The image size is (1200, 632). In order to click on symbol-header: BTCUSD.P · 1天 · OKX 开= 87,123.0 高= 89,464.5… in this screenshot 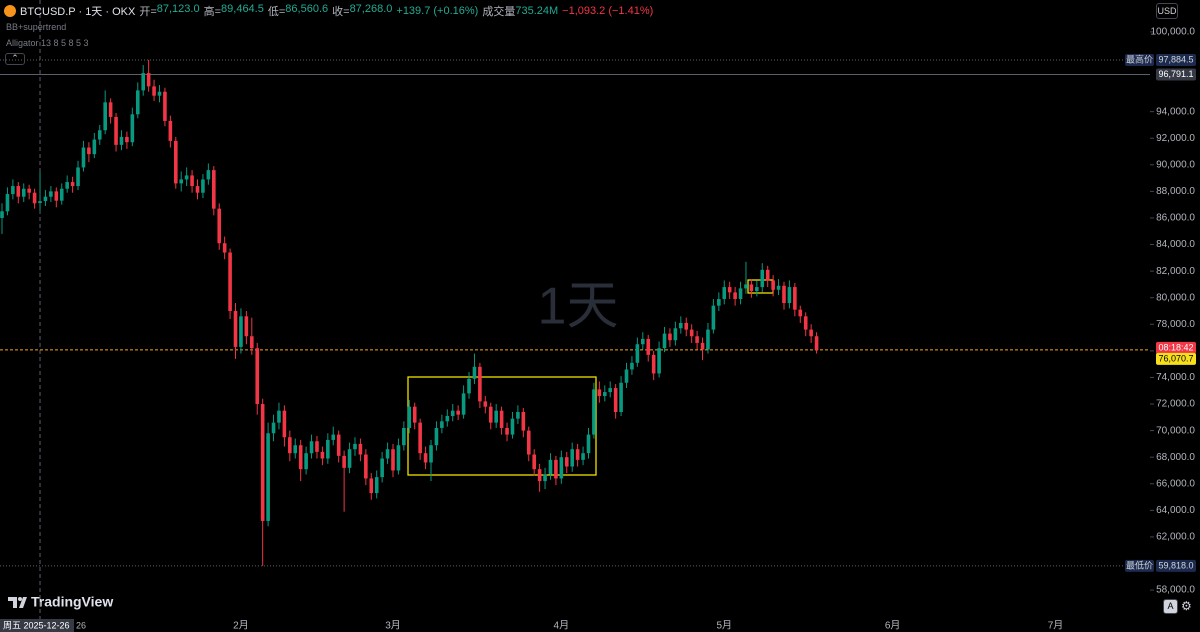, I will do `click(328, 11)`.